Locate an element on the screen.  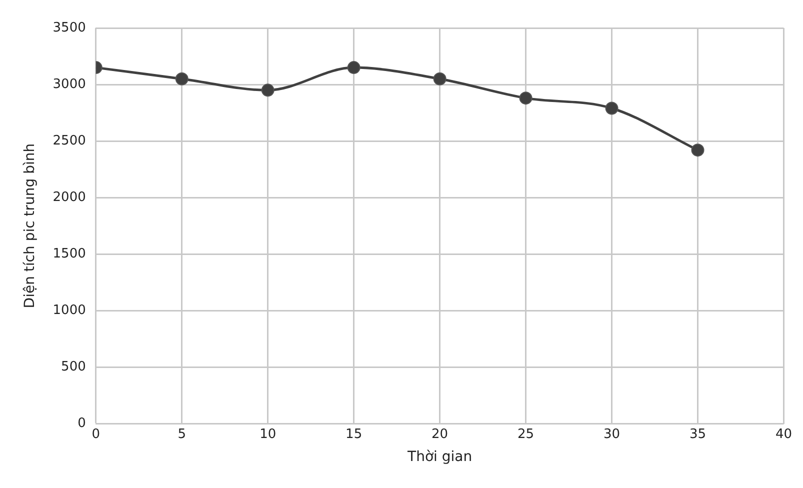
y-tick-label: 3500 is located at coordinates (69, 28).